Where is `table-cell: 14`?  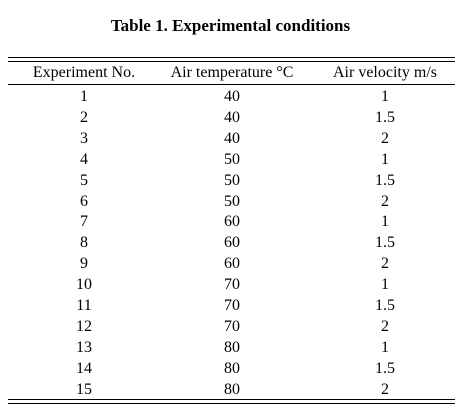
table-cell: 14 is located at coordinates (84, 368).